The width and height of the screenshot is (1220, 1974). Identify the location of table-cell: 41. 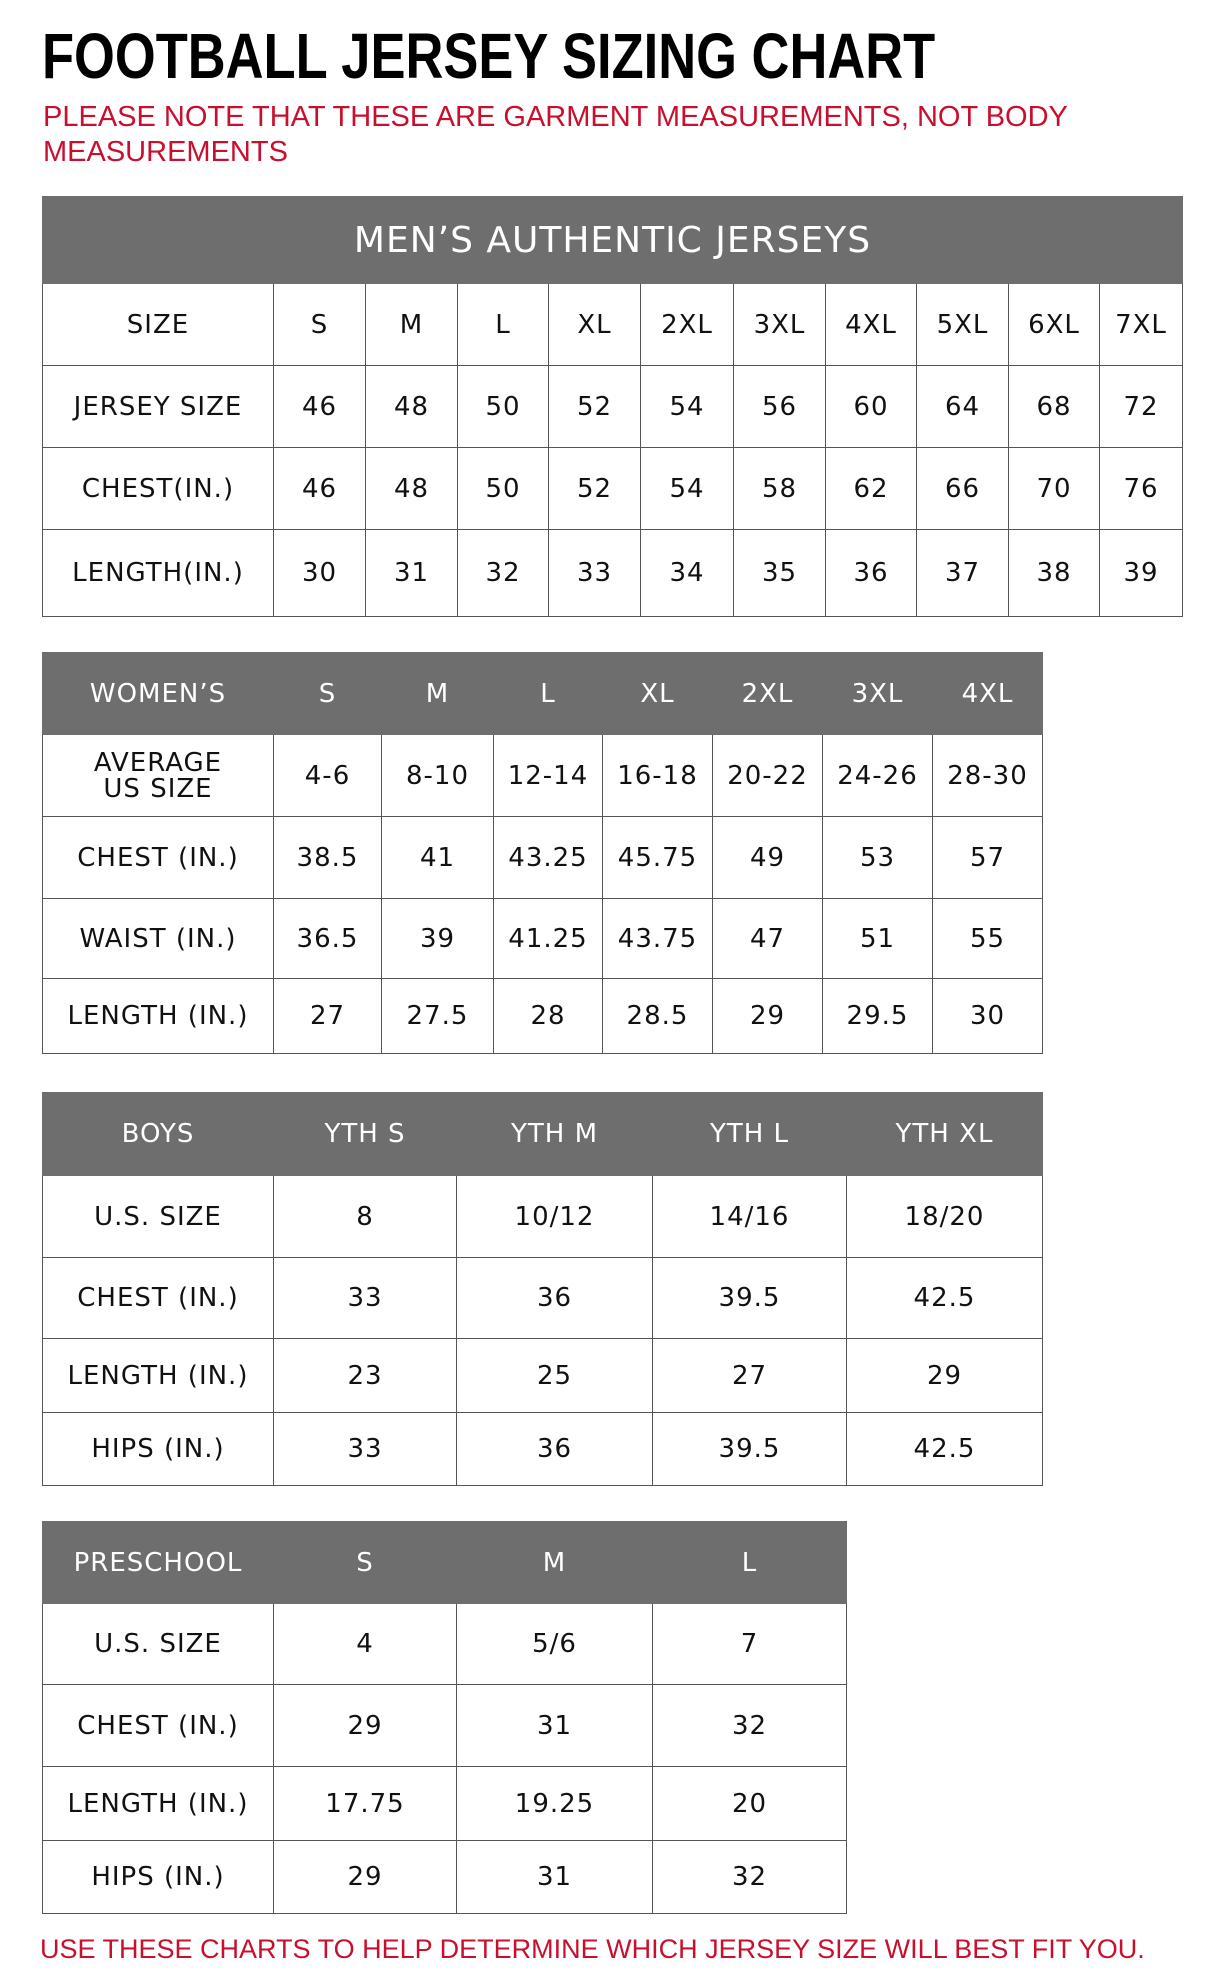
(437, 857).